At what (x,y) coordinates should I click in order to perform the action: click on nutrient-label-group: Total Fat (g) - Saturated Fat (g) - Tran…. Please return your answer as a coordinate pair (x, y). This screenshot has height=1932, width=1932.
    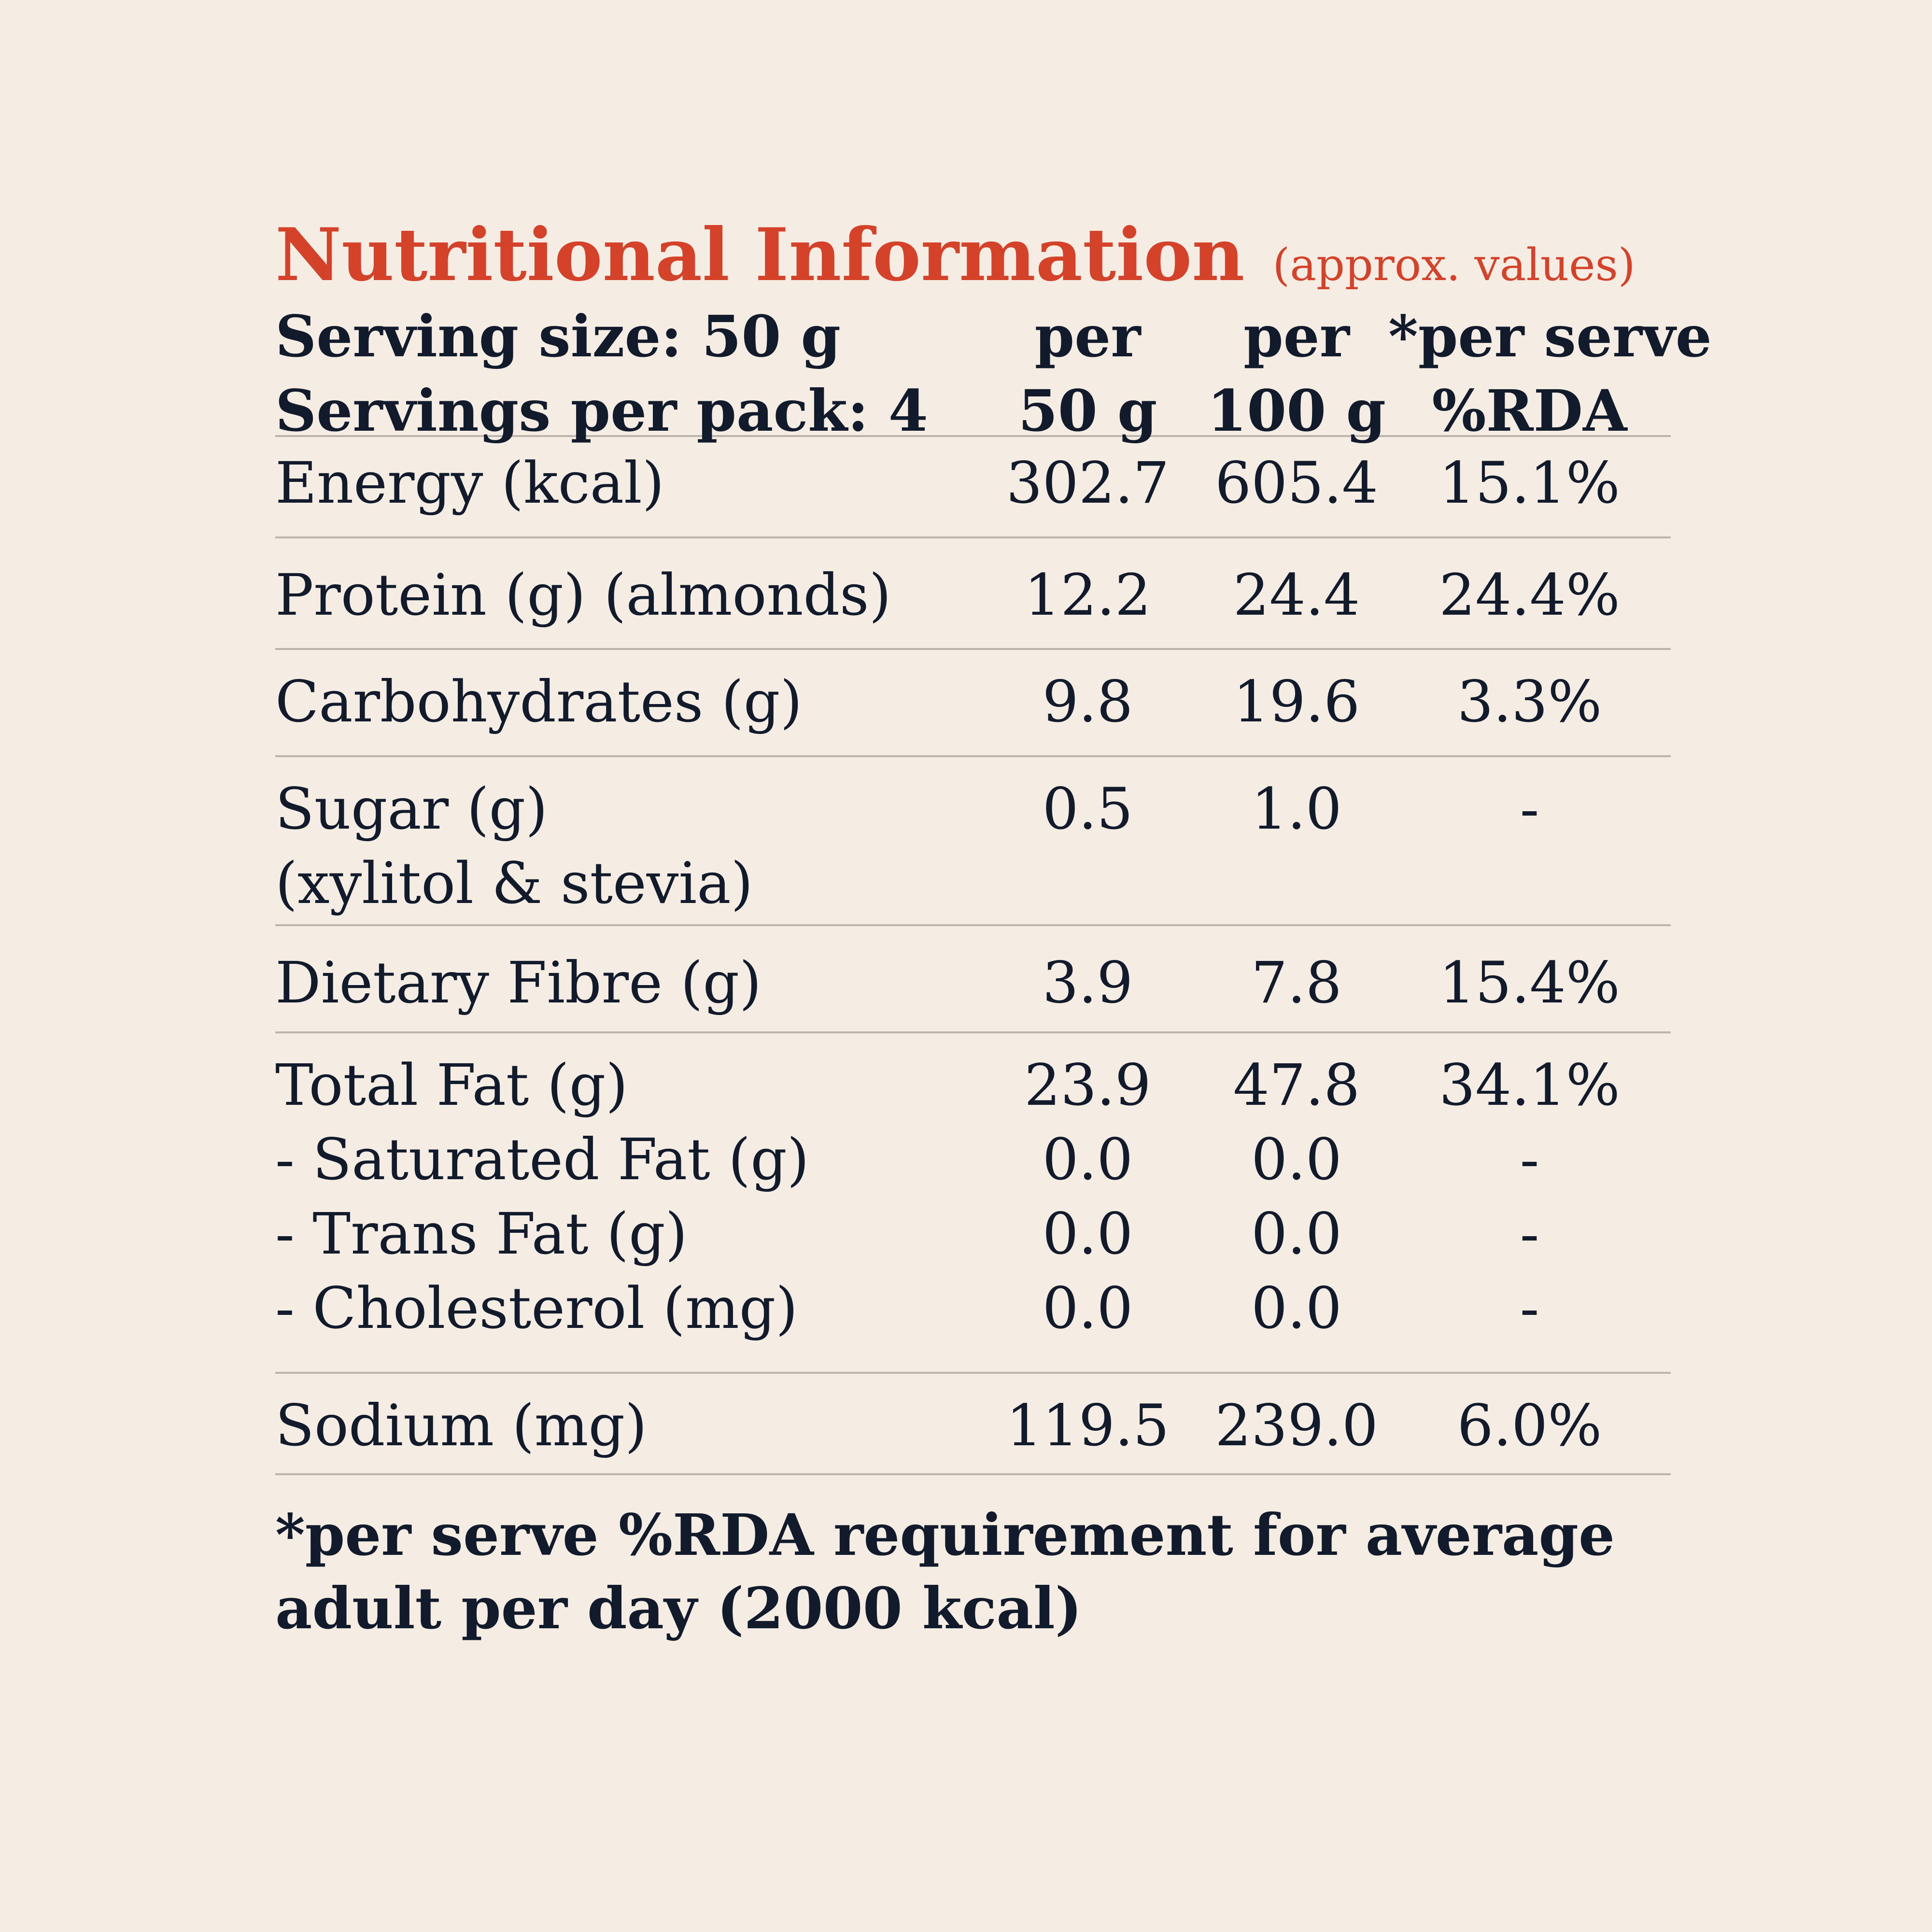
    Looking at the image, I should click on (623, 1196).